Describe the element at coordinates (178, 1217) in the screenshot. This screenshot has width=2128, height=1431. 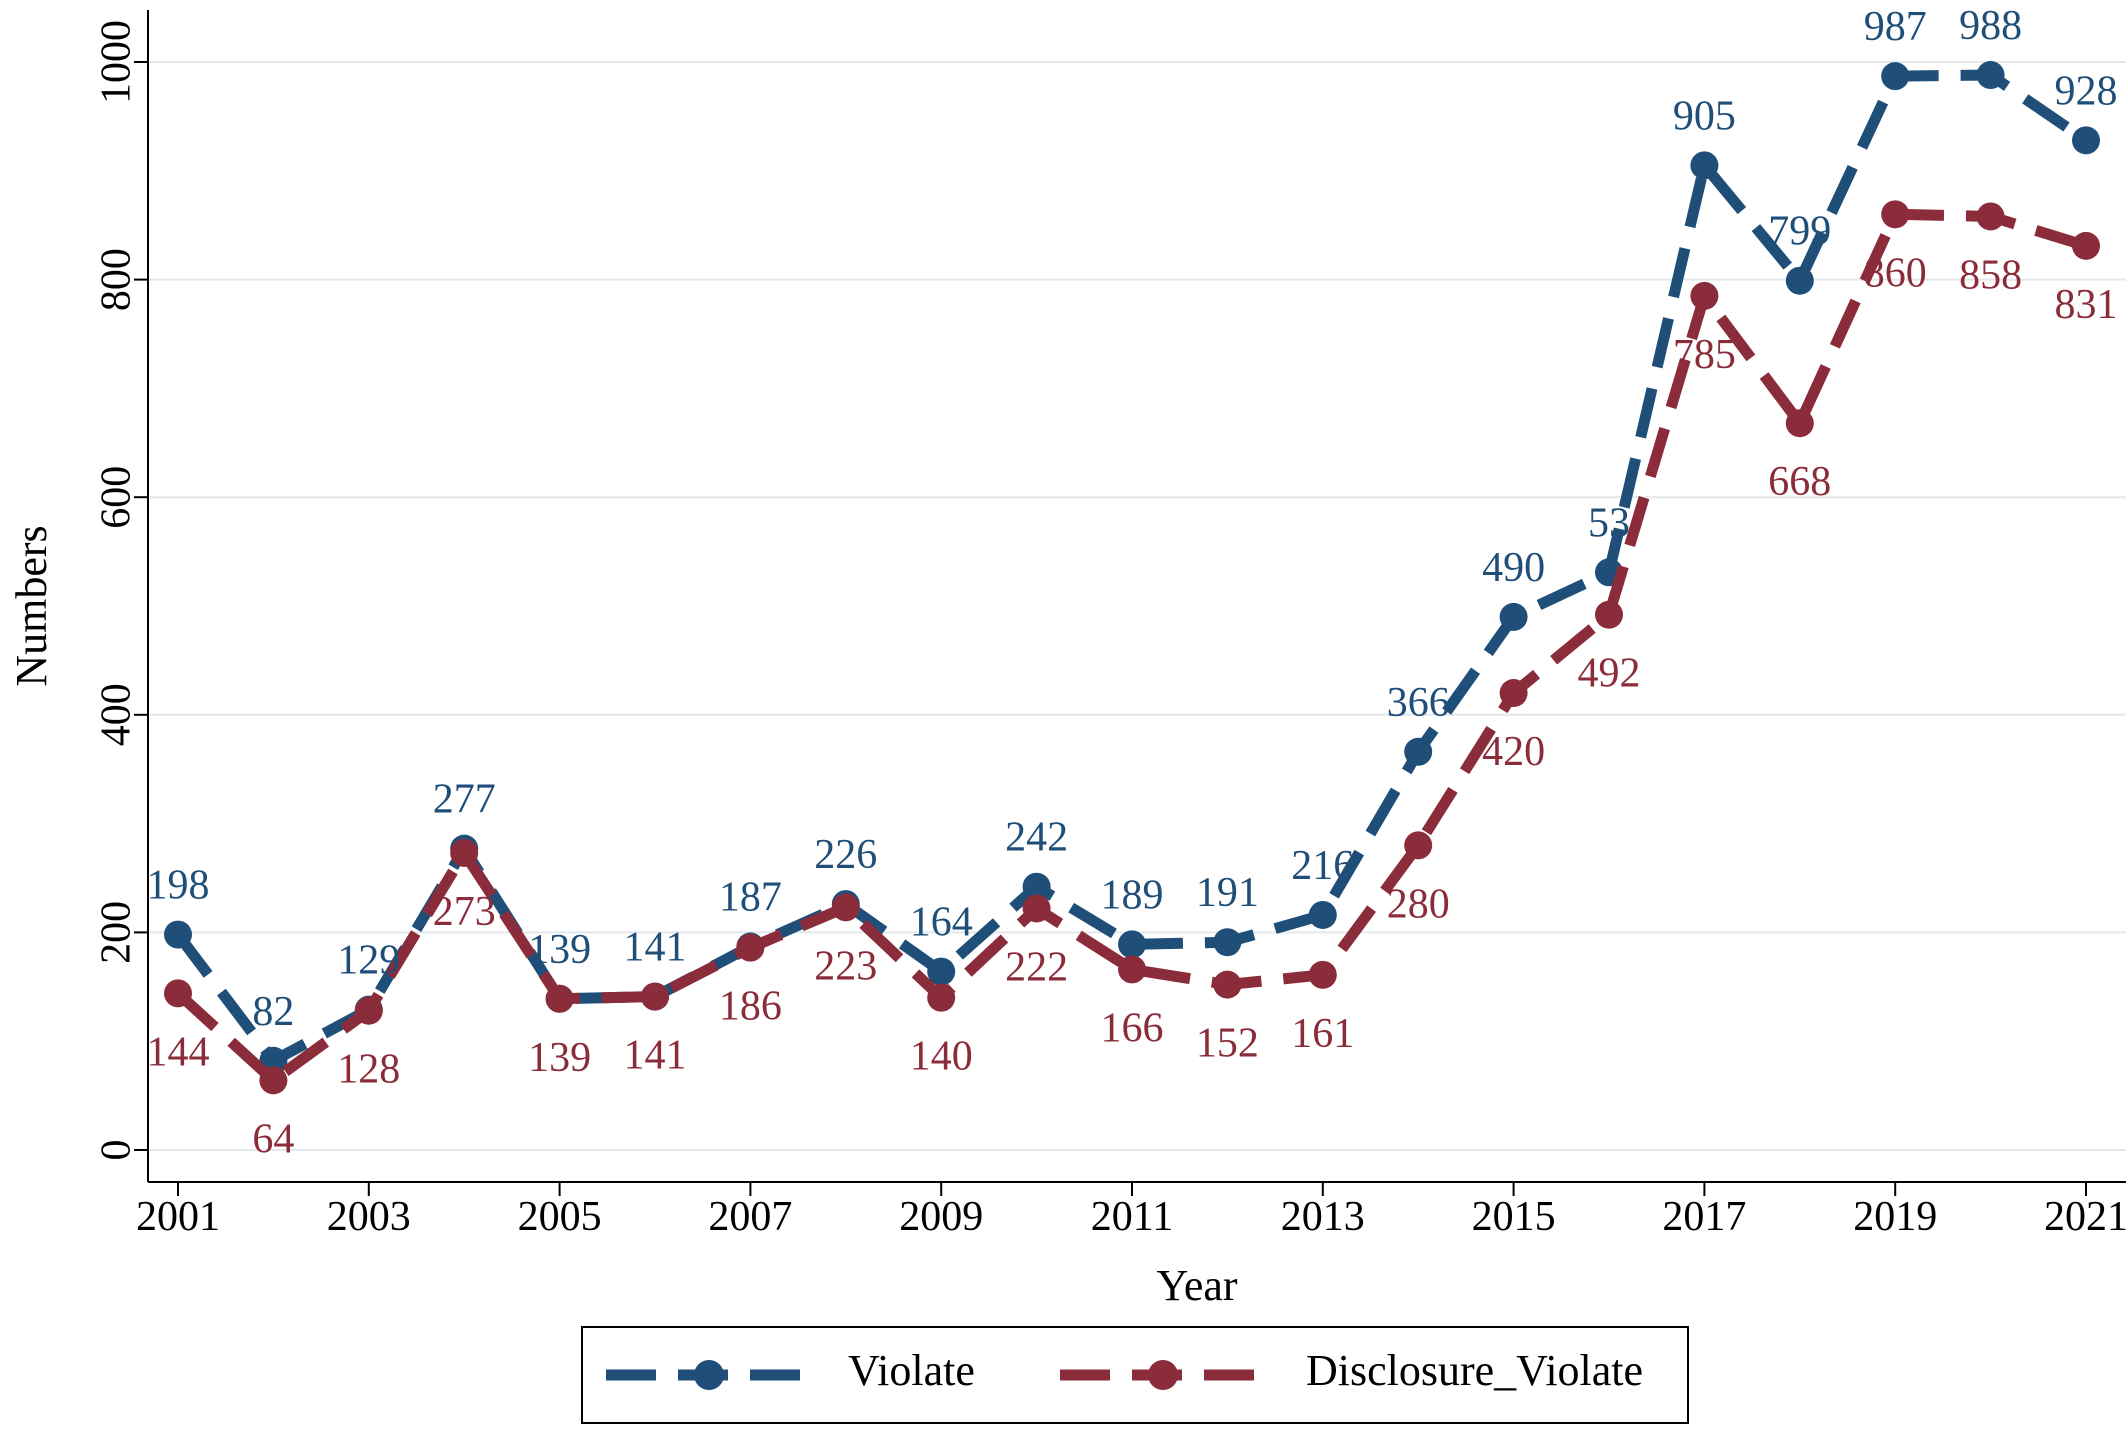
I see `x-tick-label: 2001` at that location.